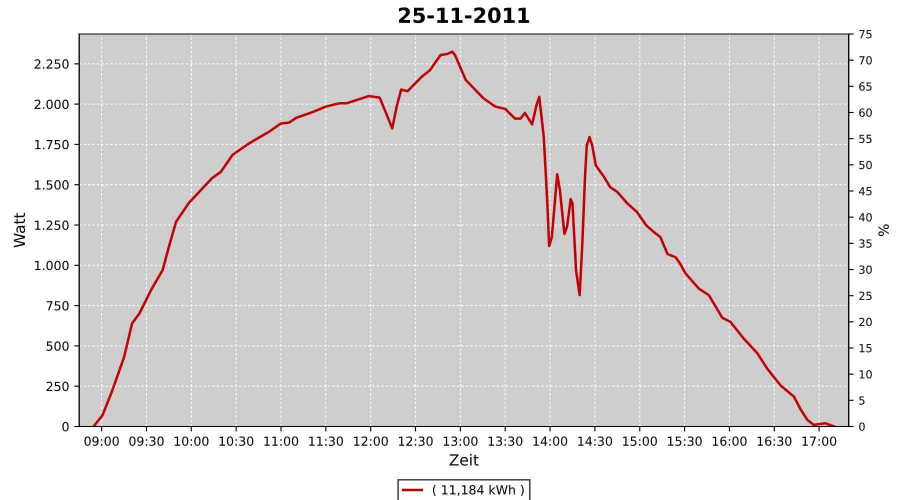 The image size is (900, 500). I want to click on y-tick-label: 1.250, so click(52, 225).